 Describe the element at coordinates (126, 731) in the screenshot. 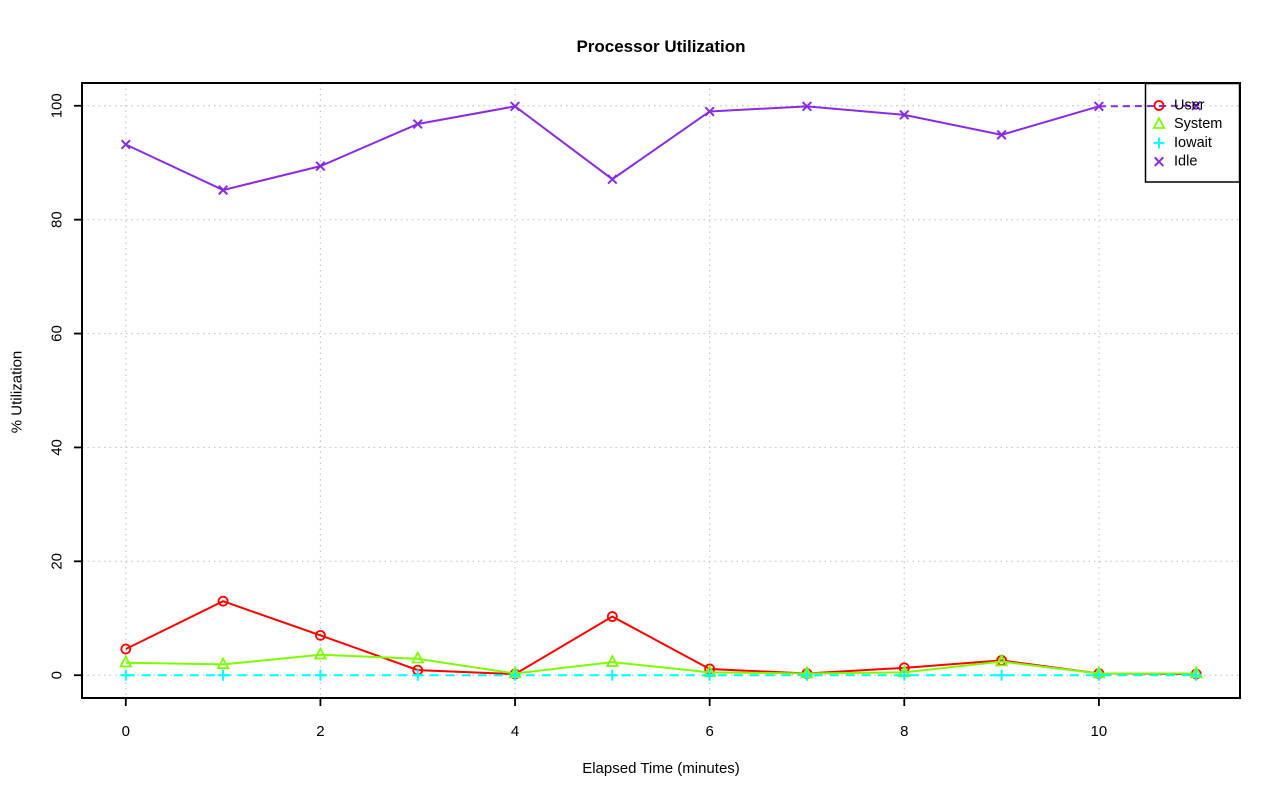

I see `x-tick-label: 0` at that location.